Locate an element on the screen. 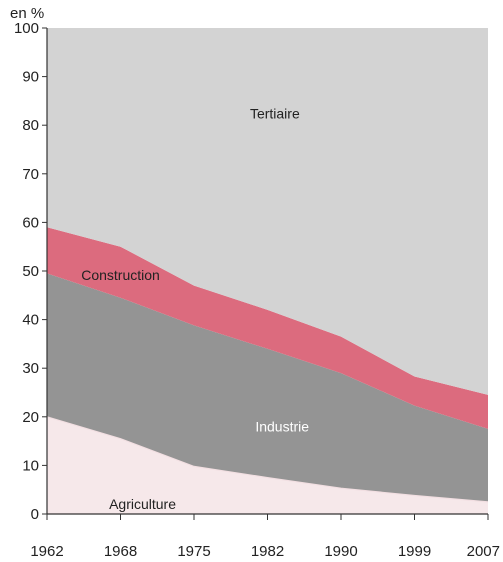  x-tick-label: 1999 is located at coordinates (414, 551).